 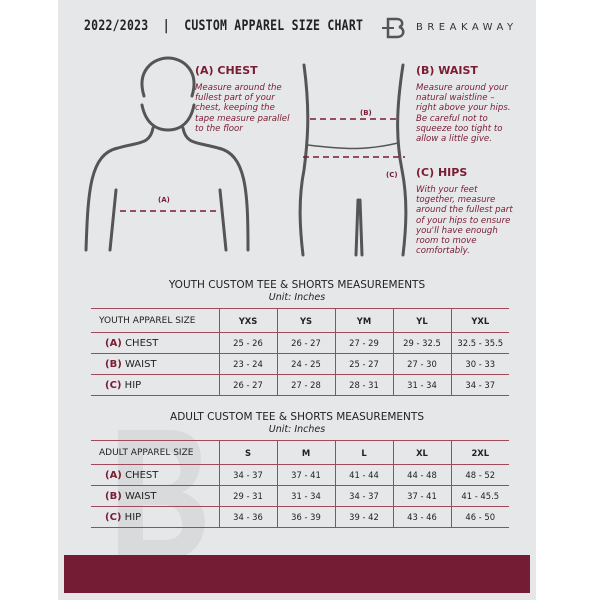 What do you see at coordinates (297, 574) in the screenshot?
I see `footer-band` at bounding box center [297, 574].